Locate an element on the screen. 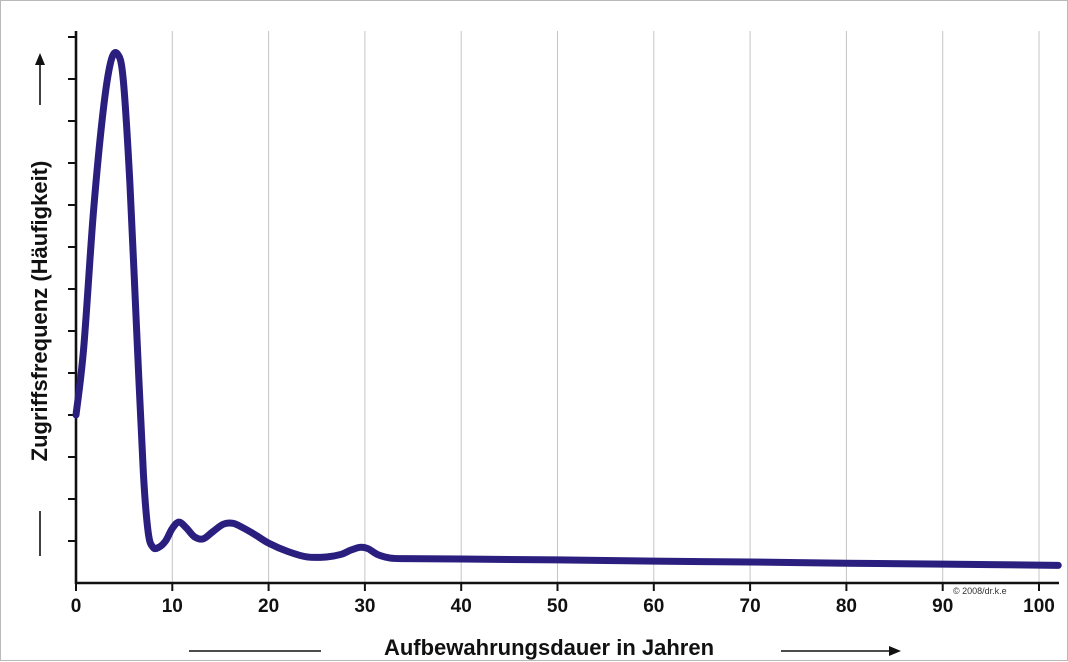 The width and height of the screenshot is (1068, 662). x-tick-label: 50 is located at coordinates (557, 606).